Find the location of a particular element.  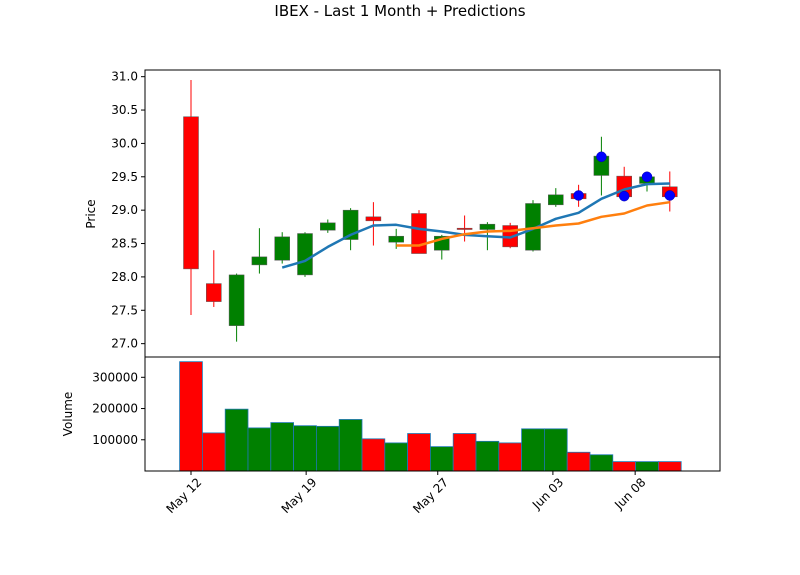

volume-y-tick-label: 300000 is located at coordinates (115, 377).